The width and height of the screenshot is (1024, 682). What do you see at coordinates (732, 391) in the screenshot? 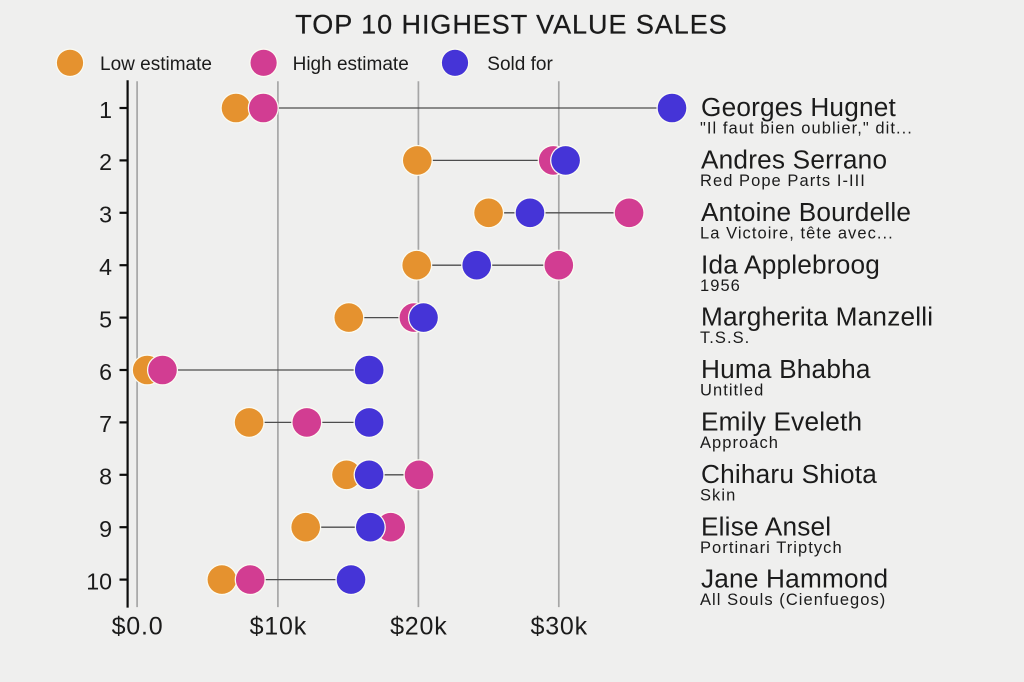
I see `svg-text: Untitled` at bounding box center [732, 391].